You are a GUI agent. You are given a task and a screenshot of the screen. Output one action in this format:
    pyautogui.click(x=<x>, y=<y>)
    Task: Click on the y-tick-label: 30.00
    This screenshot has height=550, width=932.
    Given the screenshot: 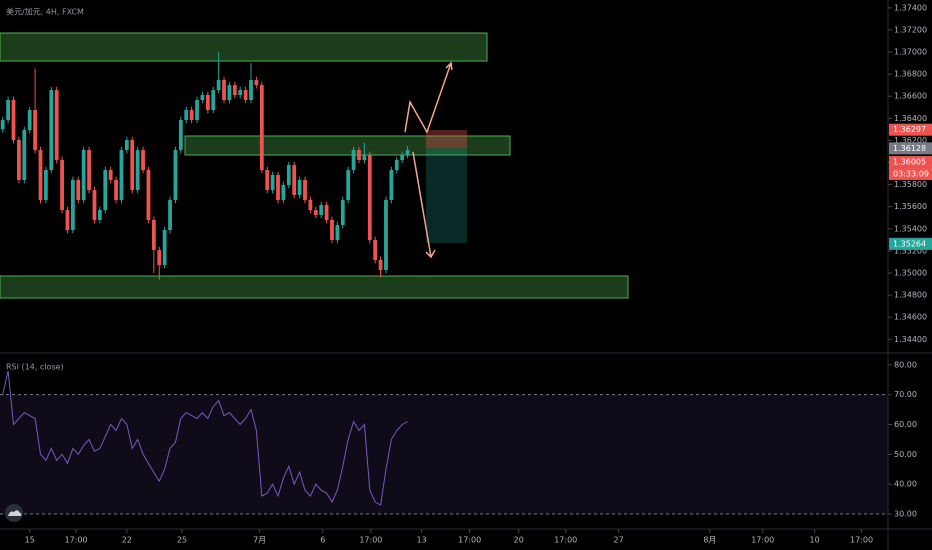 What is the action you would take?
    pyautogui.click(x=905, y=513)
    